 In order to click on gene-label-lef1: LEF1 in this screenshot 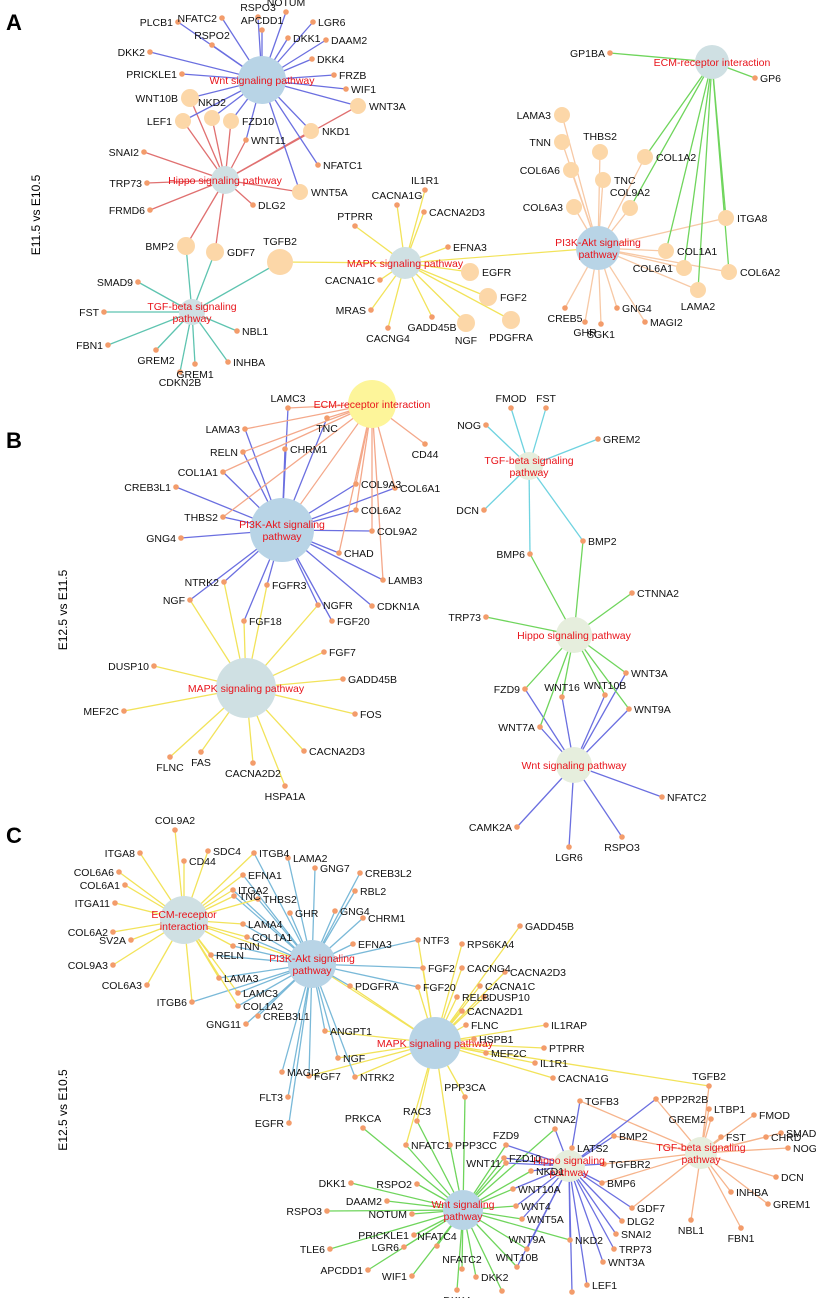, I will do `click(159, 122)`.